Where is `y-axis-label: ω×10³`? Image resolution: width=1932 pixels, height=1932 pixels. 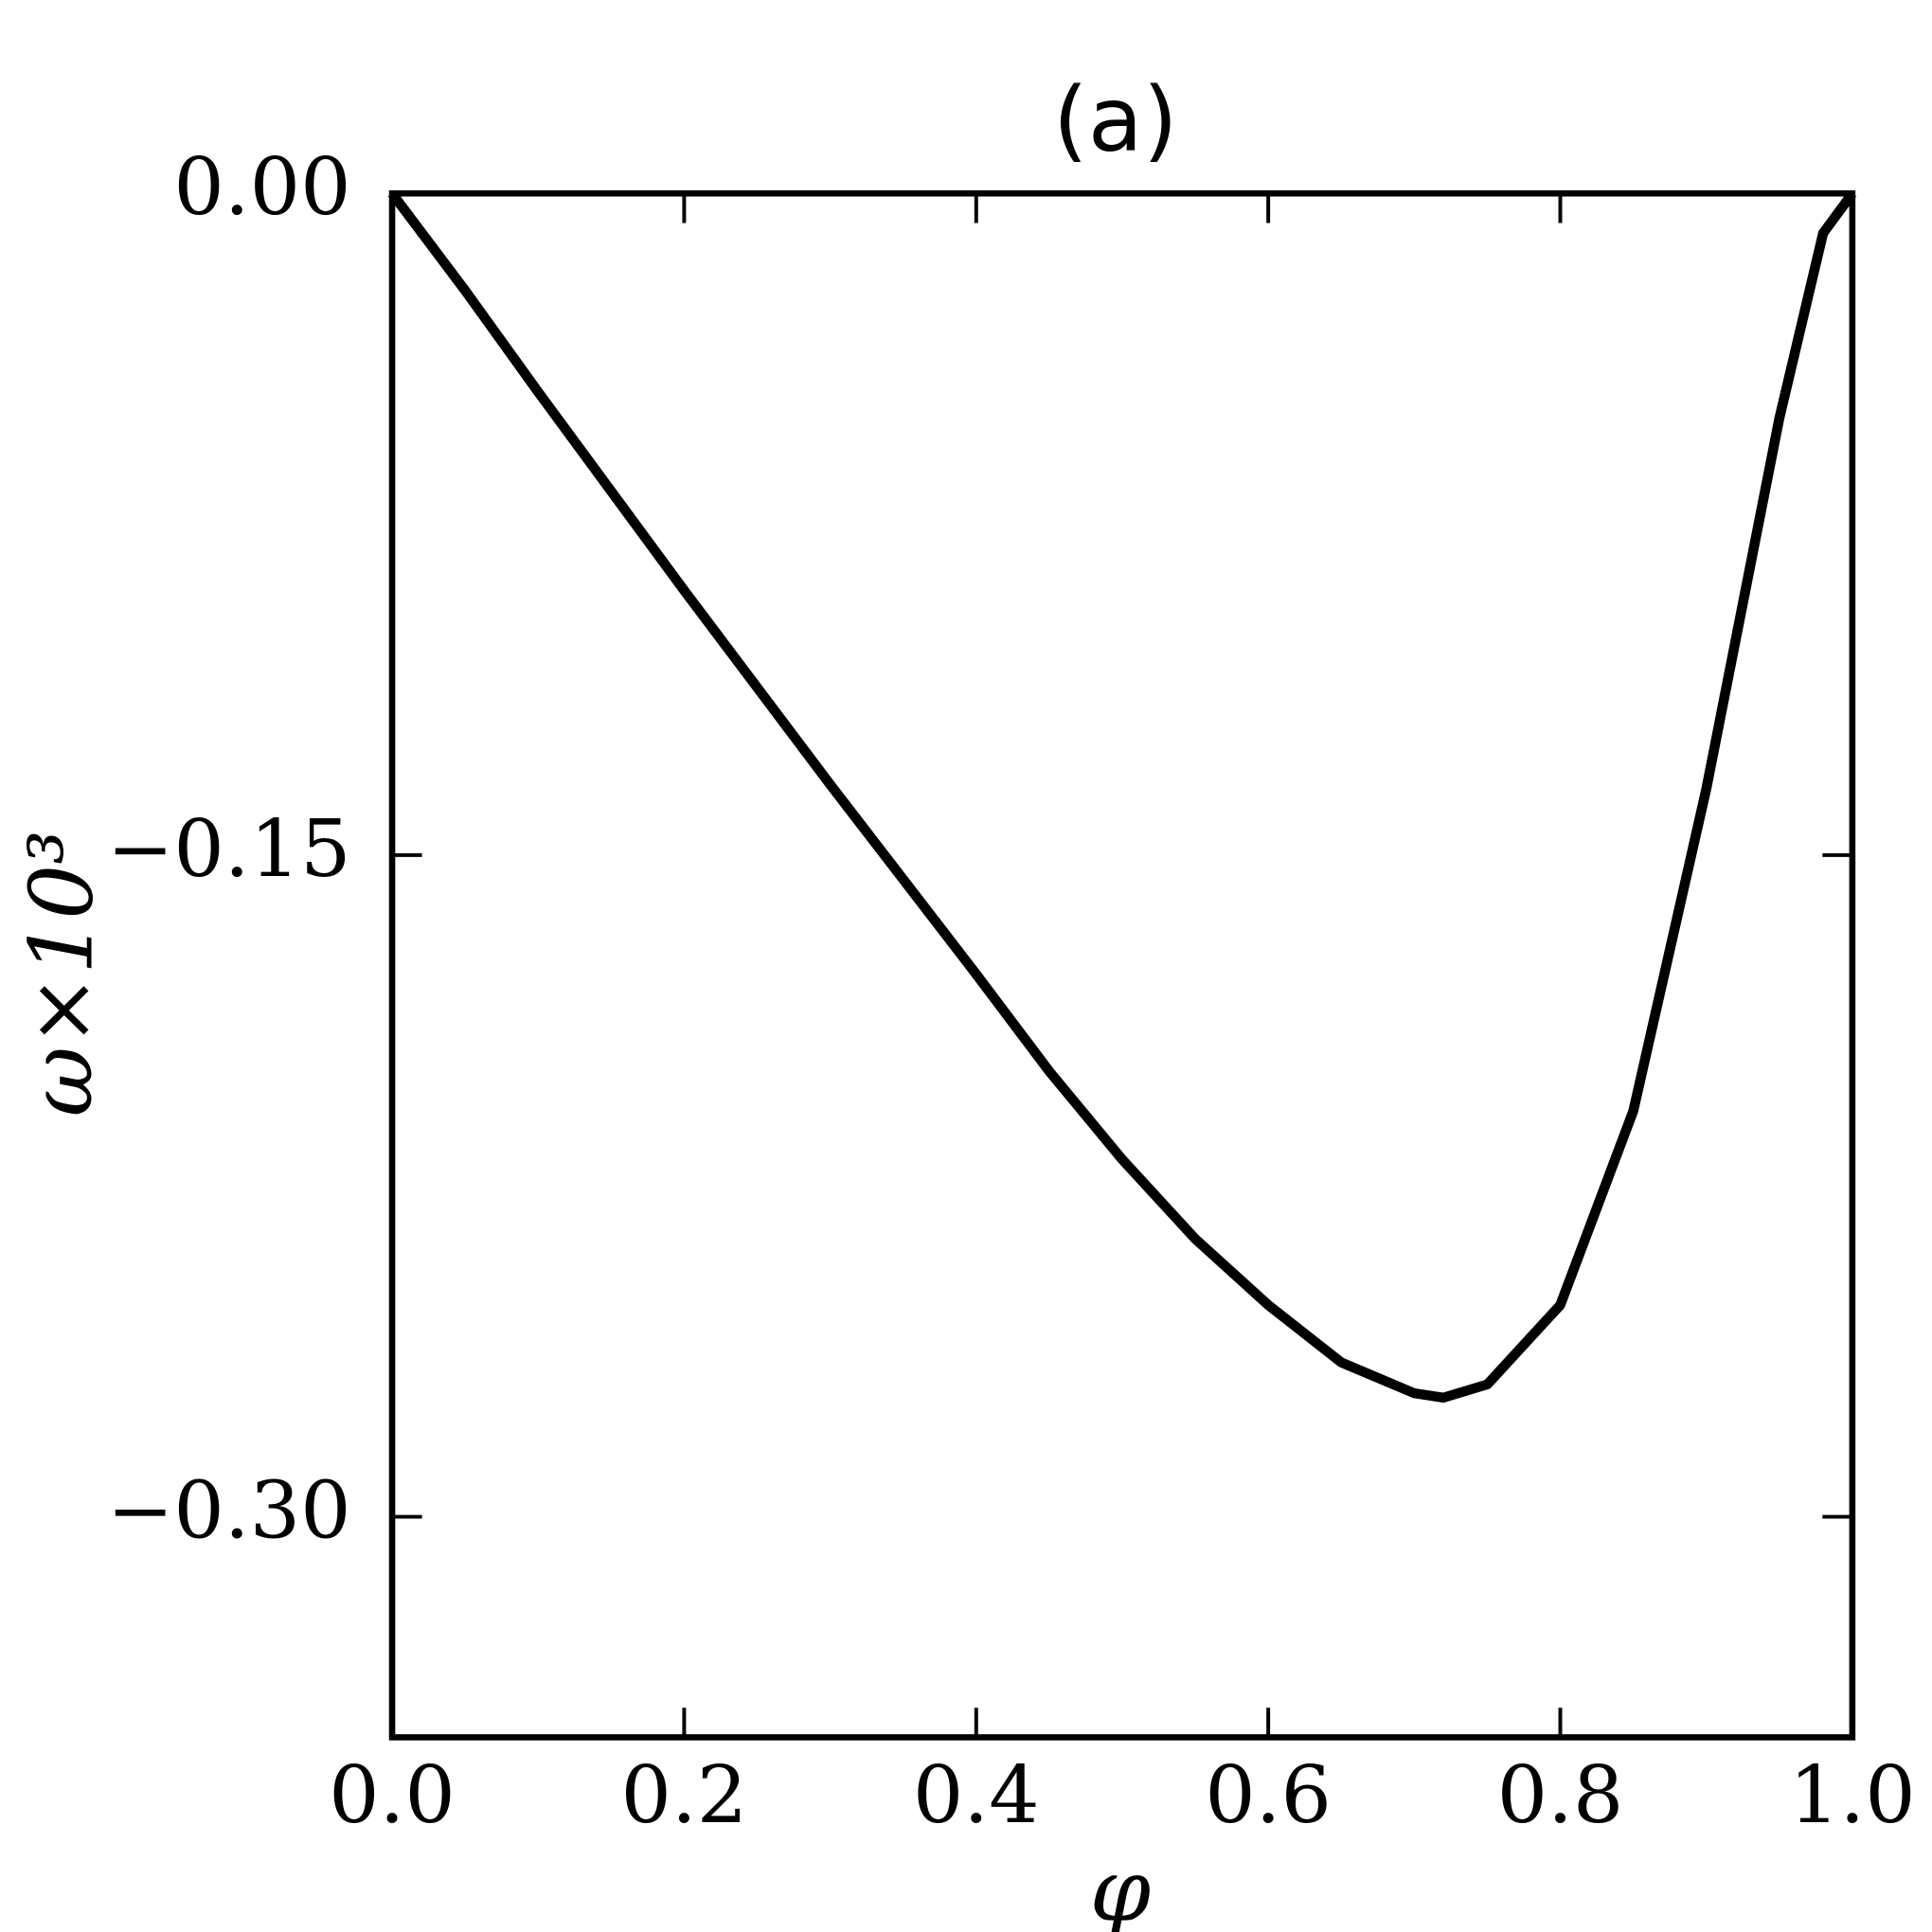
y-axis-label: ω×10³ is located at coordinates (61, 973).